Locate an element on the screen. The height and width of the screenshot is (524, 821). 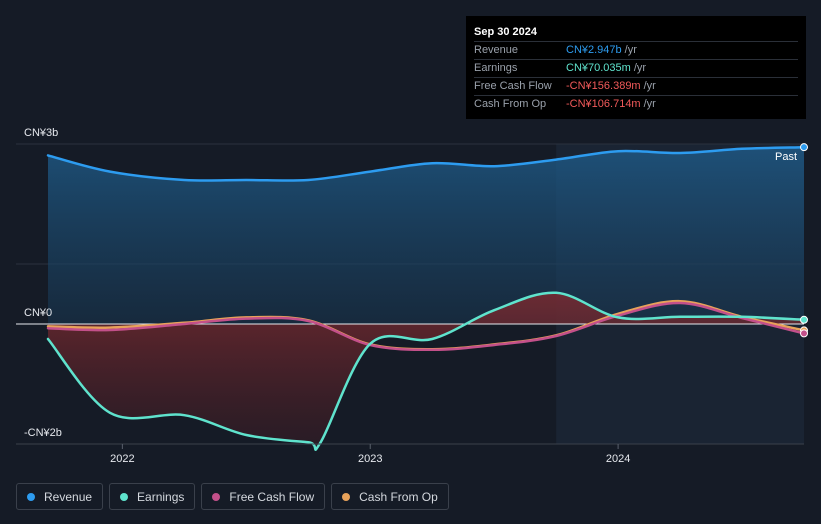
legend-label: Revenue is located at coordinates (68, 496).